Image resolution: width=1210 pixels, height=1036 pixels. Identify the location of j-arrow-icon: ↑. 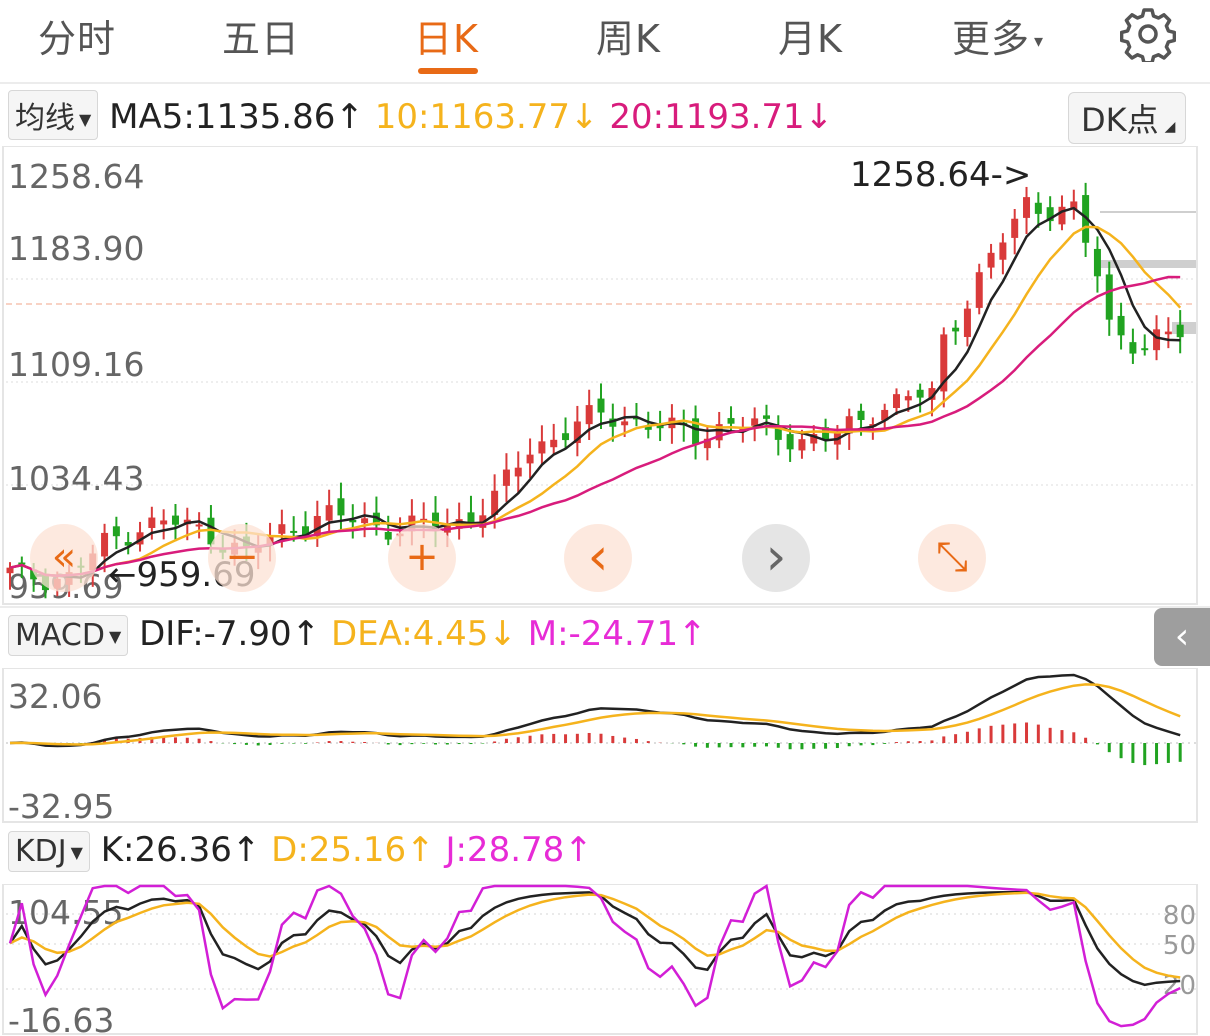
(578, 850).